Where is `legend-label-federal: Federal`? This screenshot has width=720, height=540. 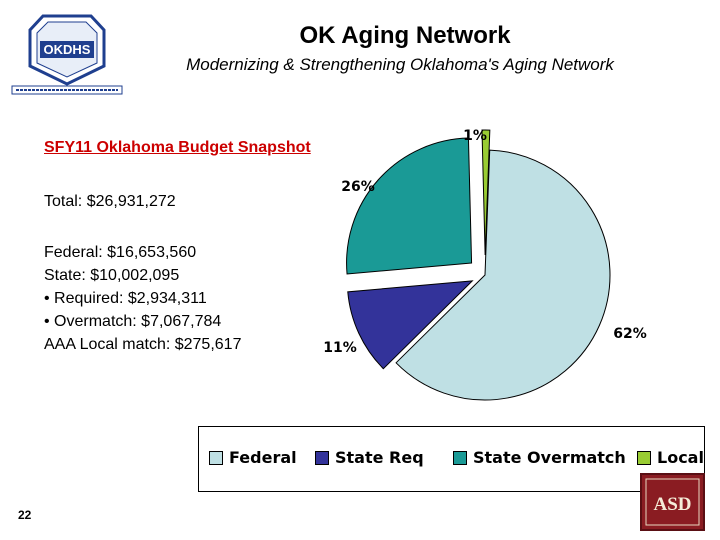 legend-label-federal: Federal is located at coordinates (263, 457).